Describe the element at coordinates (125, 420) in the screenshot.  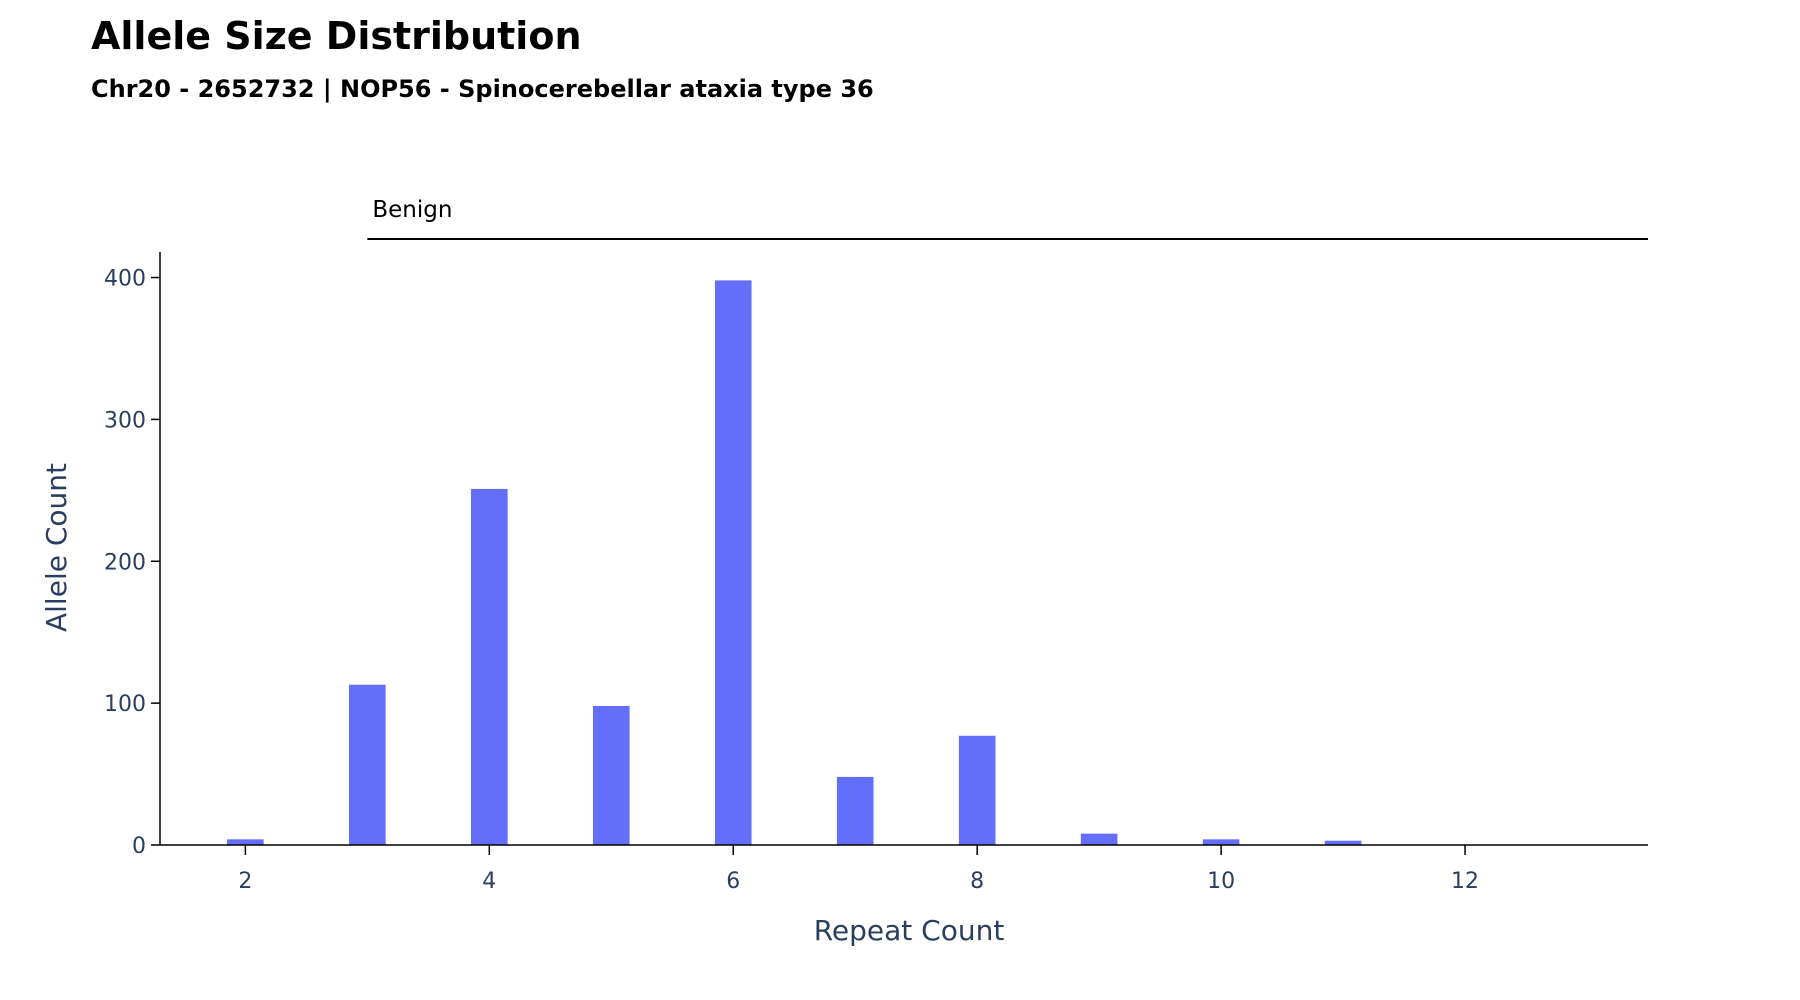
I see `y-tick-label-300: 300` at that location.